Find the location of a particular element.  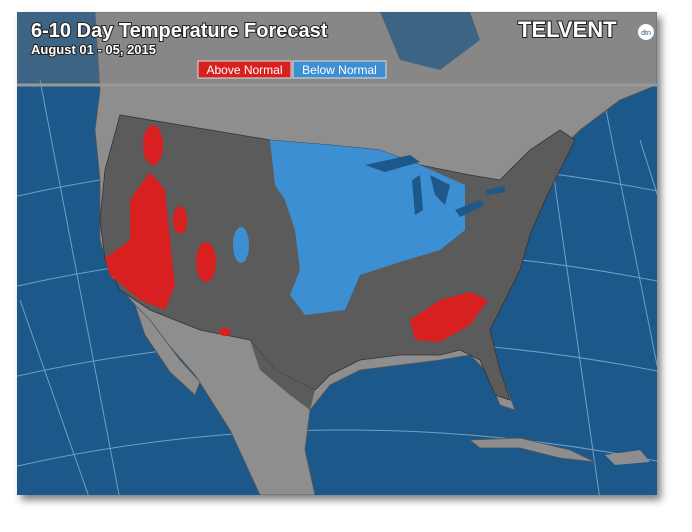

great-lakes is located at coordinates (435, 186).